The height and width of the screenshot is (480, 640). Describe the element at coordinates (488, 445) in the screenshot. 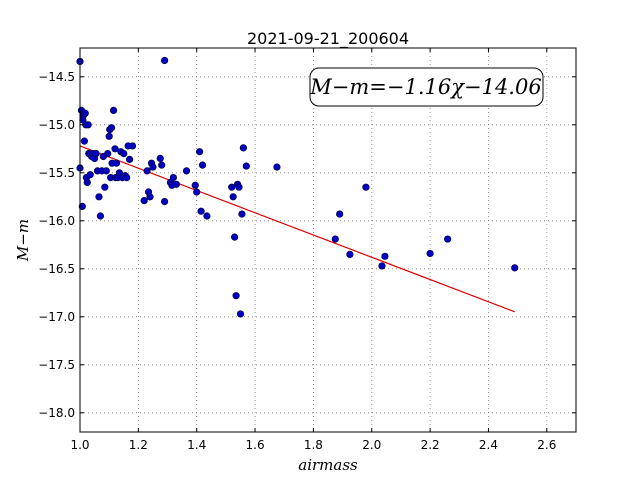

I see `x-tick-label: 2.4` at that location.